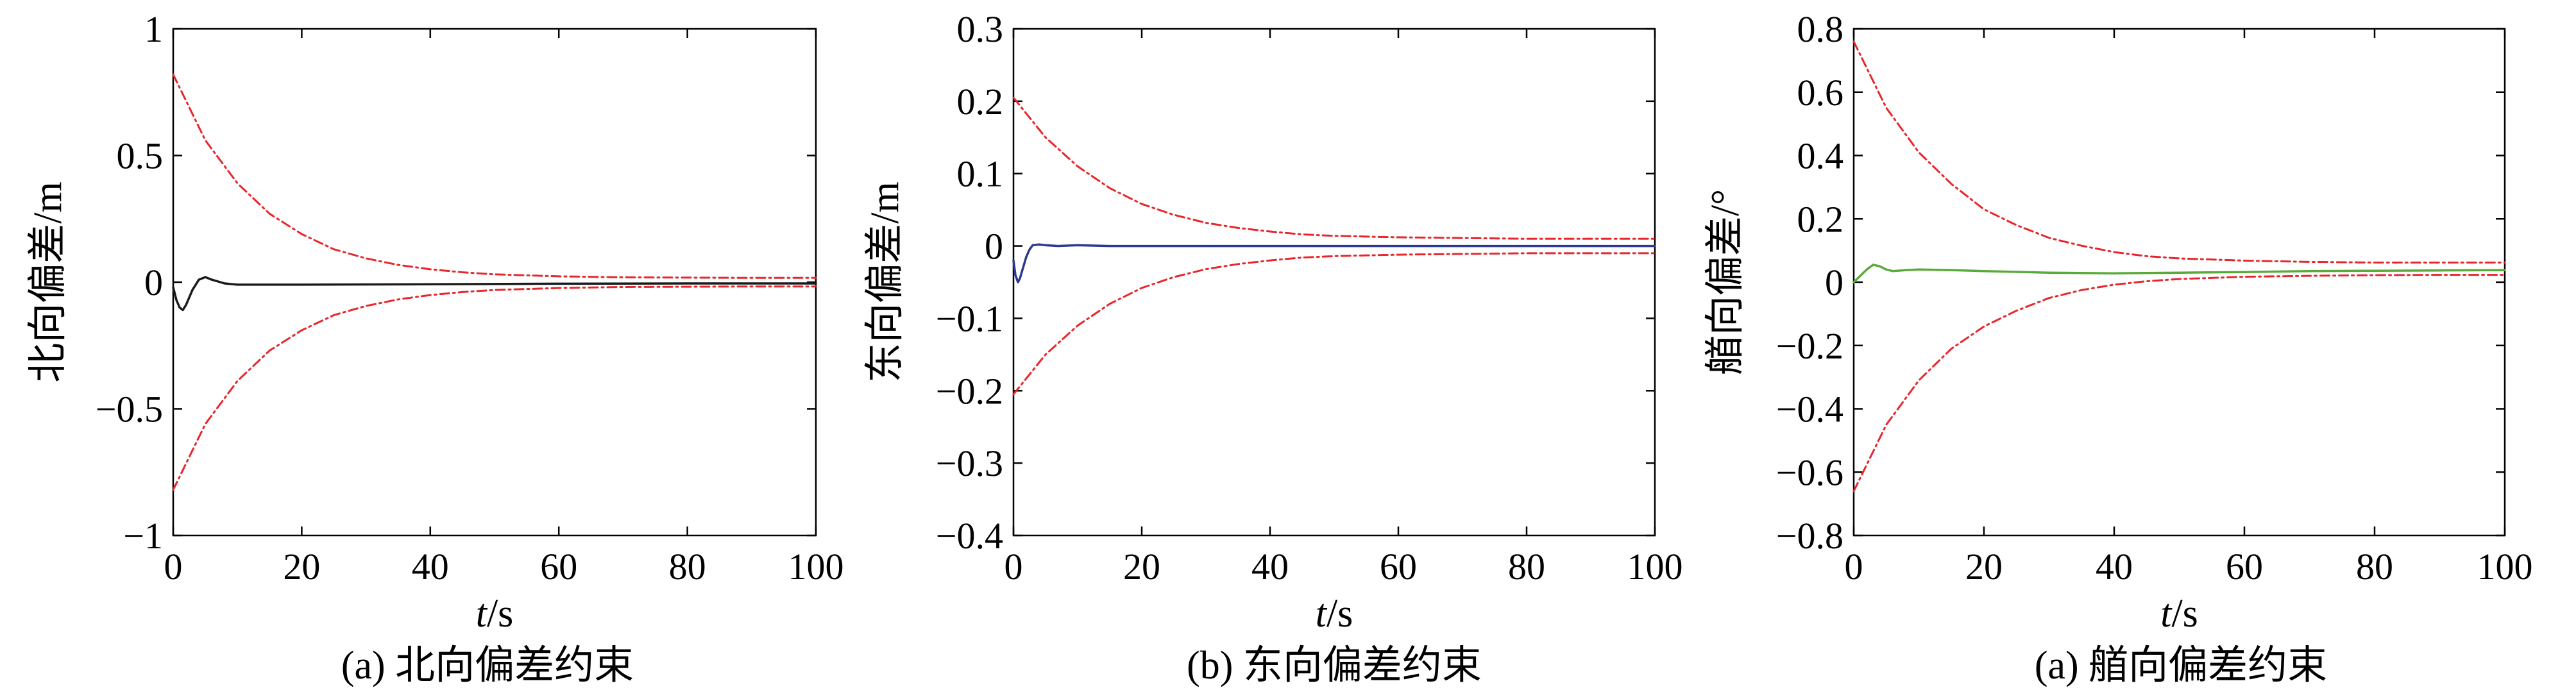  I want to click on panel-caption: (a) 北向偏差约束, so click(487, 665).